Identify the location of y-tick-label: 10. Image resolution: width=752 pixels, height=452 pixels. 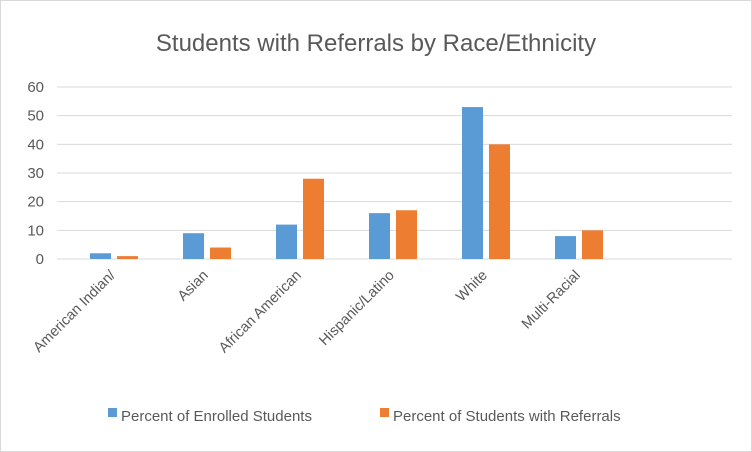
(35, 230).